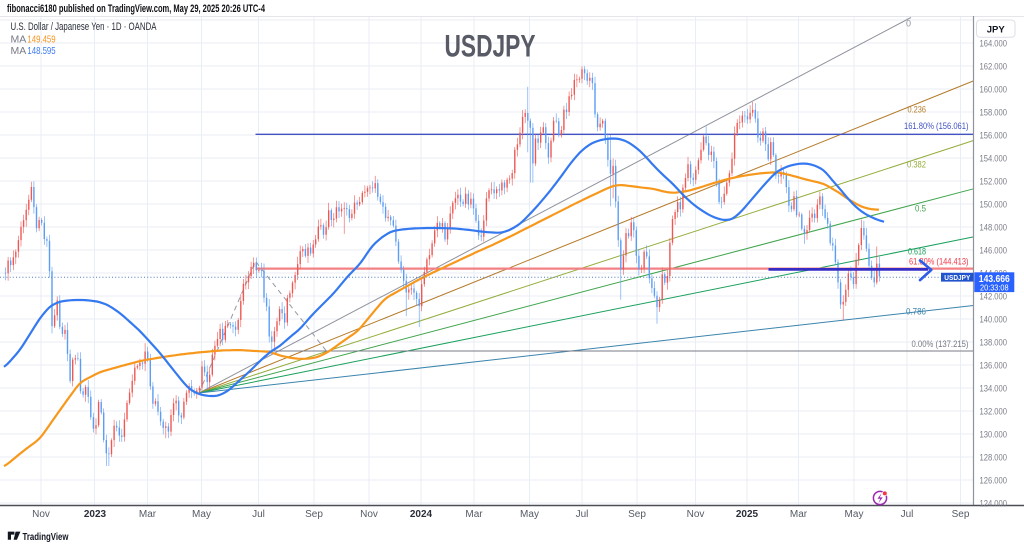 The width and height of the screenshot is (1024, 548). I want to click on svg-text: 134.000, so click(994, 388).